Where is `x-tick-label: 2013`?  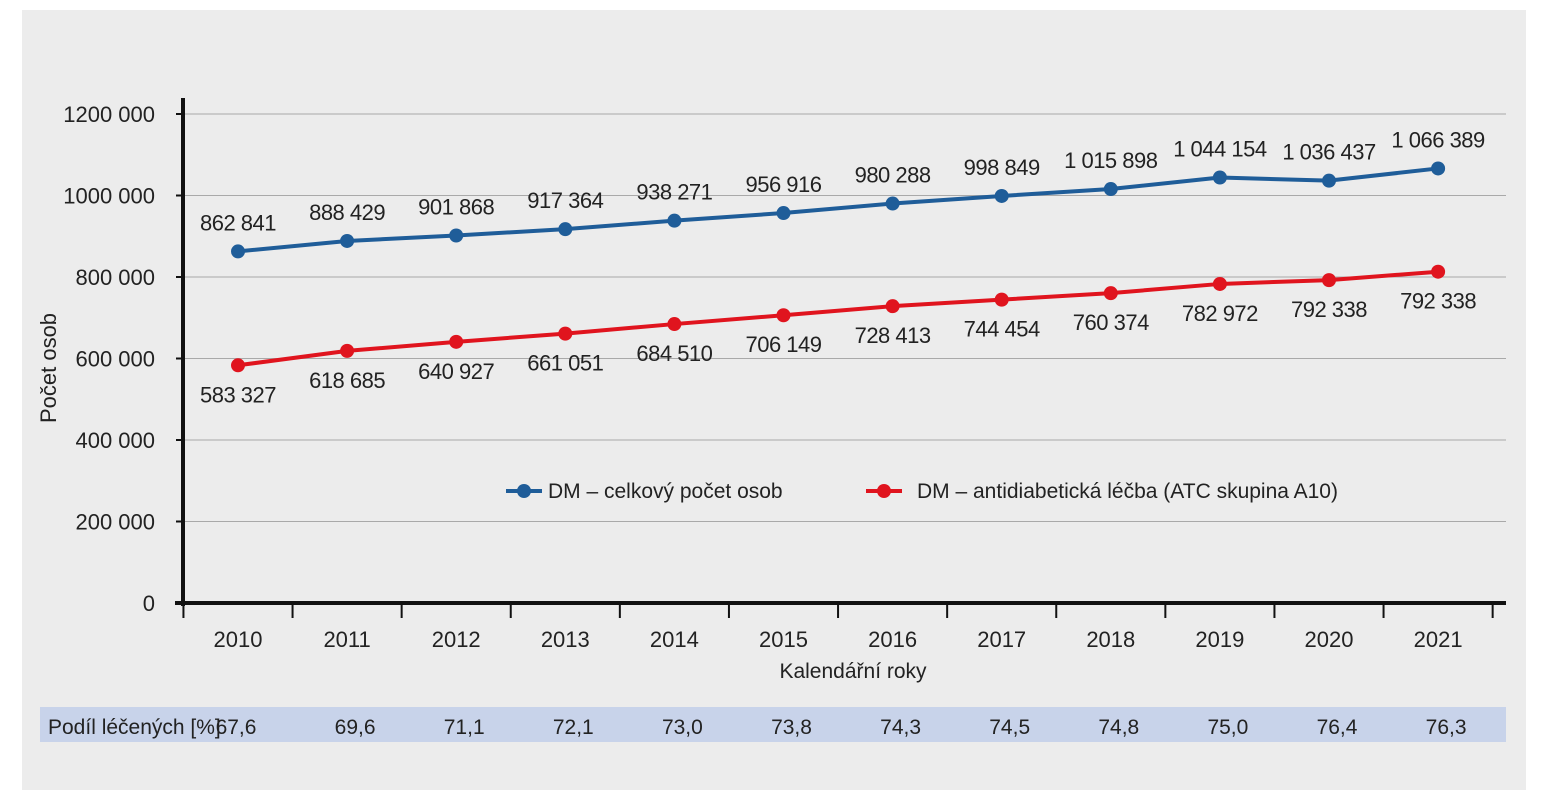
x-tick-label: 2013 is located at coordinates (565, 639).